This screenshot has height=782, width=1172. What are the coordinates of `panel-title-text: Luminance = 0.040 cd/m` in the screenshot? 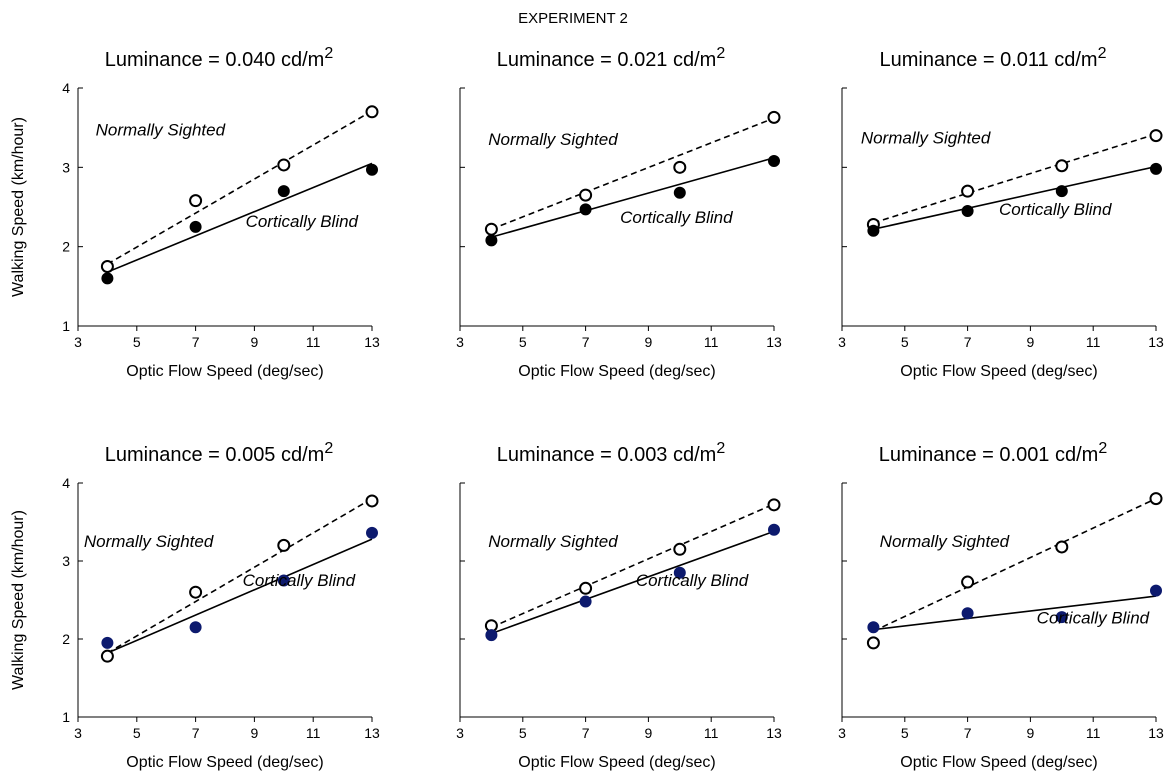 It's located at (215, 60).